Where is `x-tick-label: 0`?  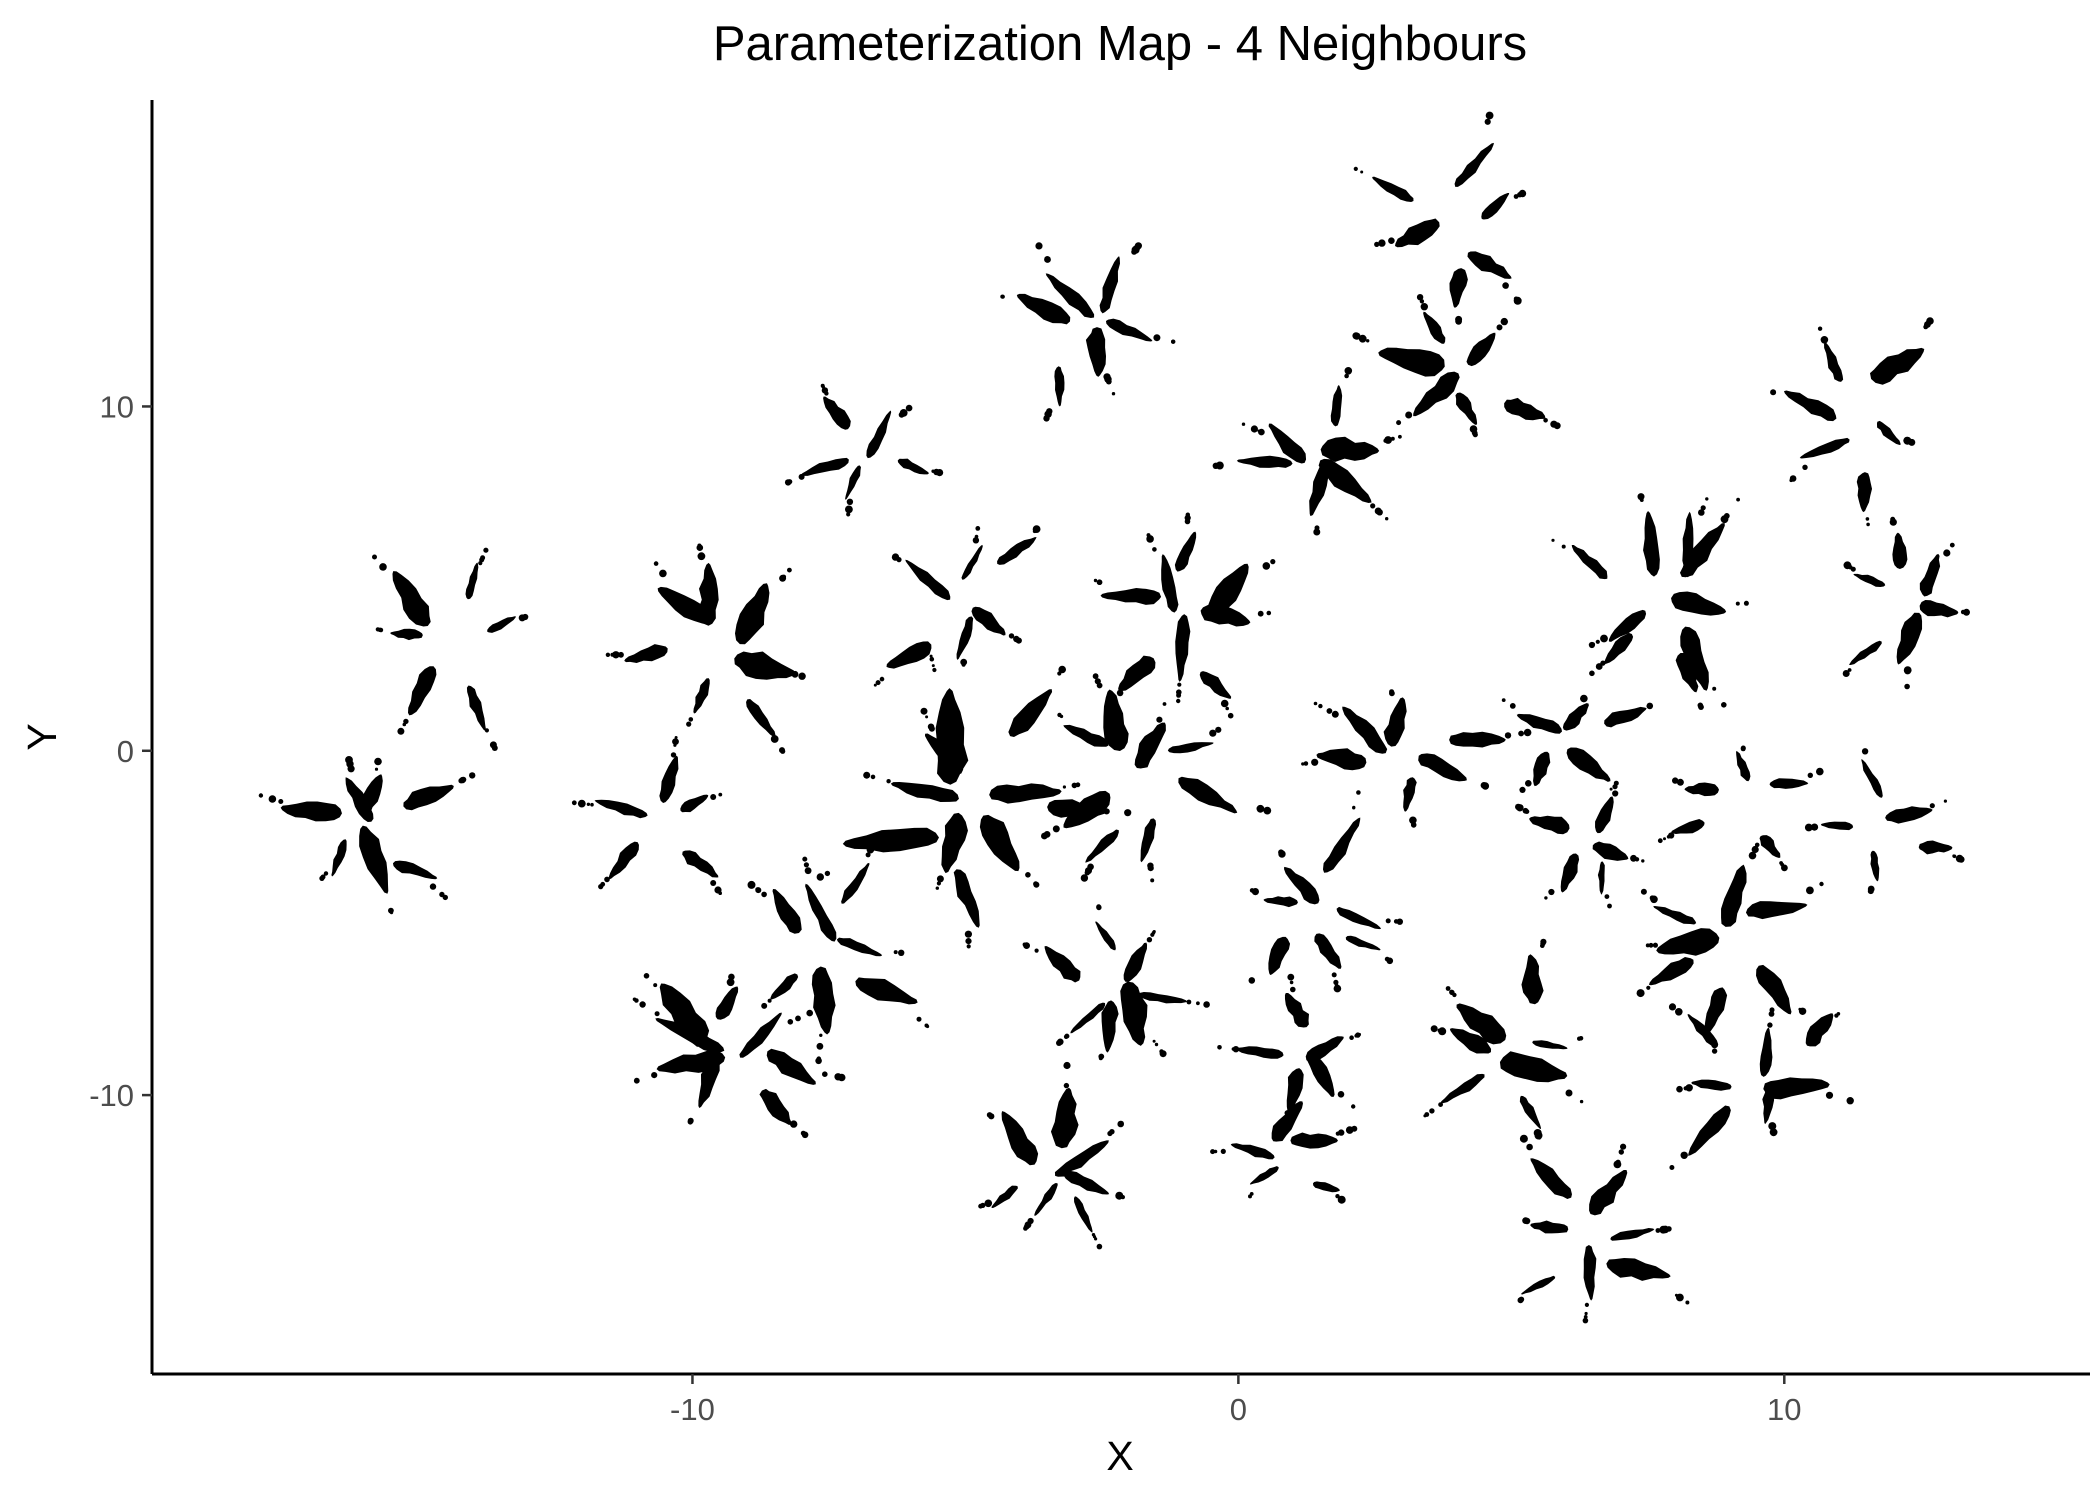 x-tick-label: 0 is located at coordinates (1238, 1409).